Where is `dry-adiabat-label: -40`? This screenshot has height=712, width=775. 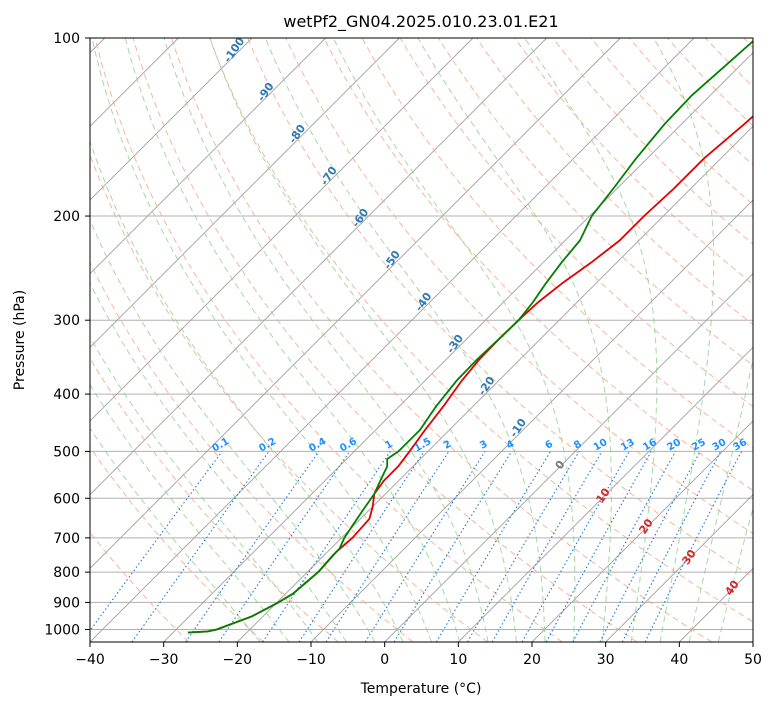 dry-adiabat-label: -40 is located at coordinates (423, 302).